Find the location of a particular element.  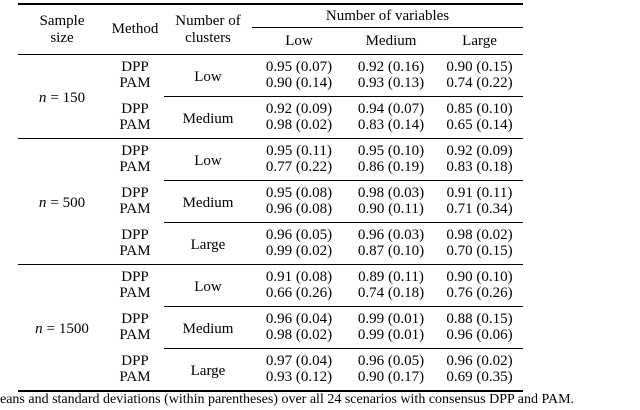

value-cell: 0.90 (0.15) is located at coordinates (480, 65).